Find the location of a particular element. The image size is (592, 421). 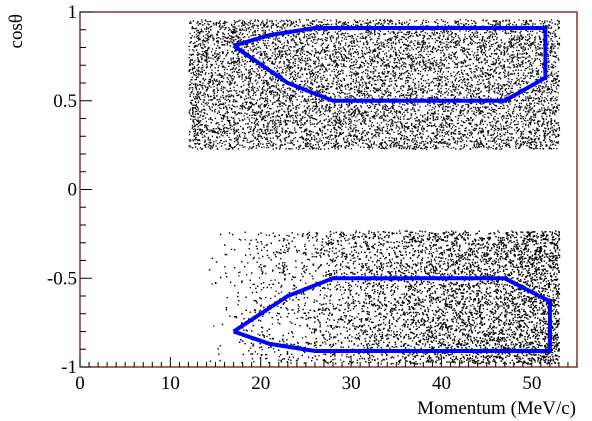

x-axis: 0 10 20 30 40 50 is located at coordinates (326, 375).